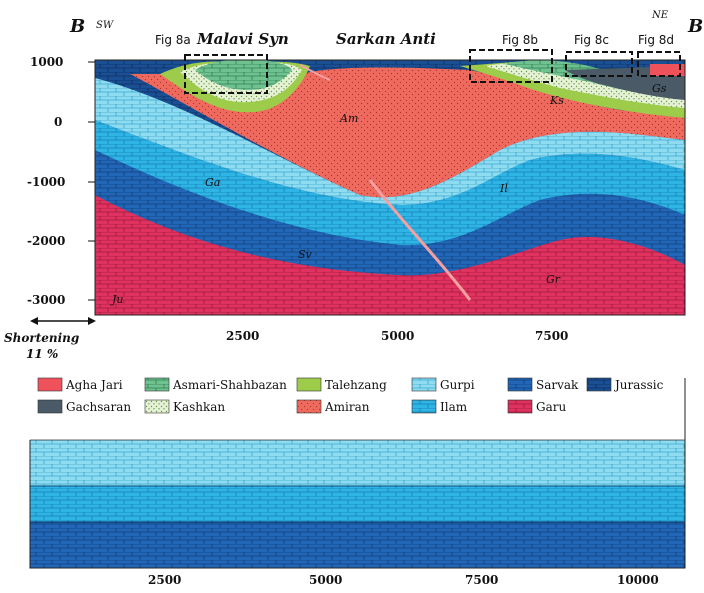 Image resolution: width=704 pixels, height=593 pixels. I want to click on legend-swatch-agha-jari, so click(50, 384).